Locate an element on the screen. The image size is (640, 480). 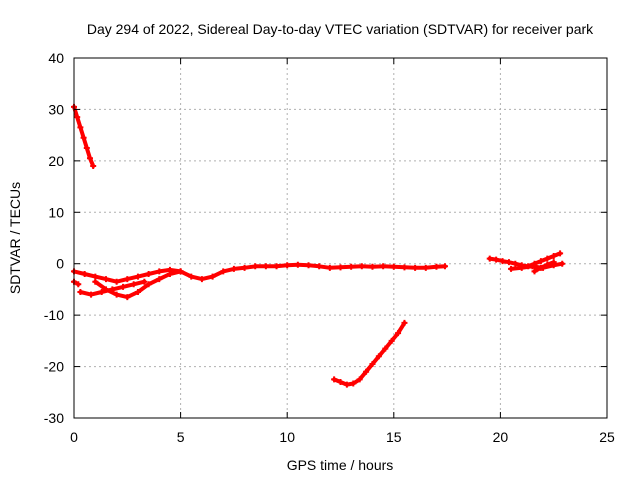
x-tick-label: 10 is located at coordinates (287, 437).